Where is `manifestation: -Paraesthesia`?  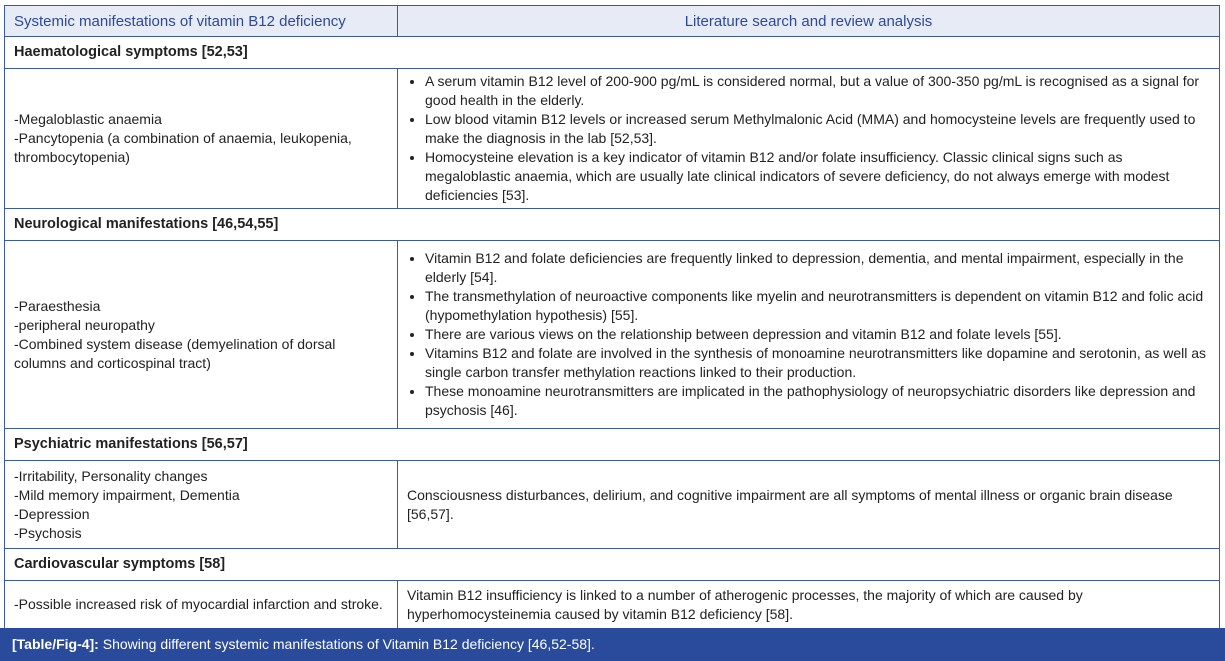
manifestation: -Paraesthesia is located at coordinates (57, 305).